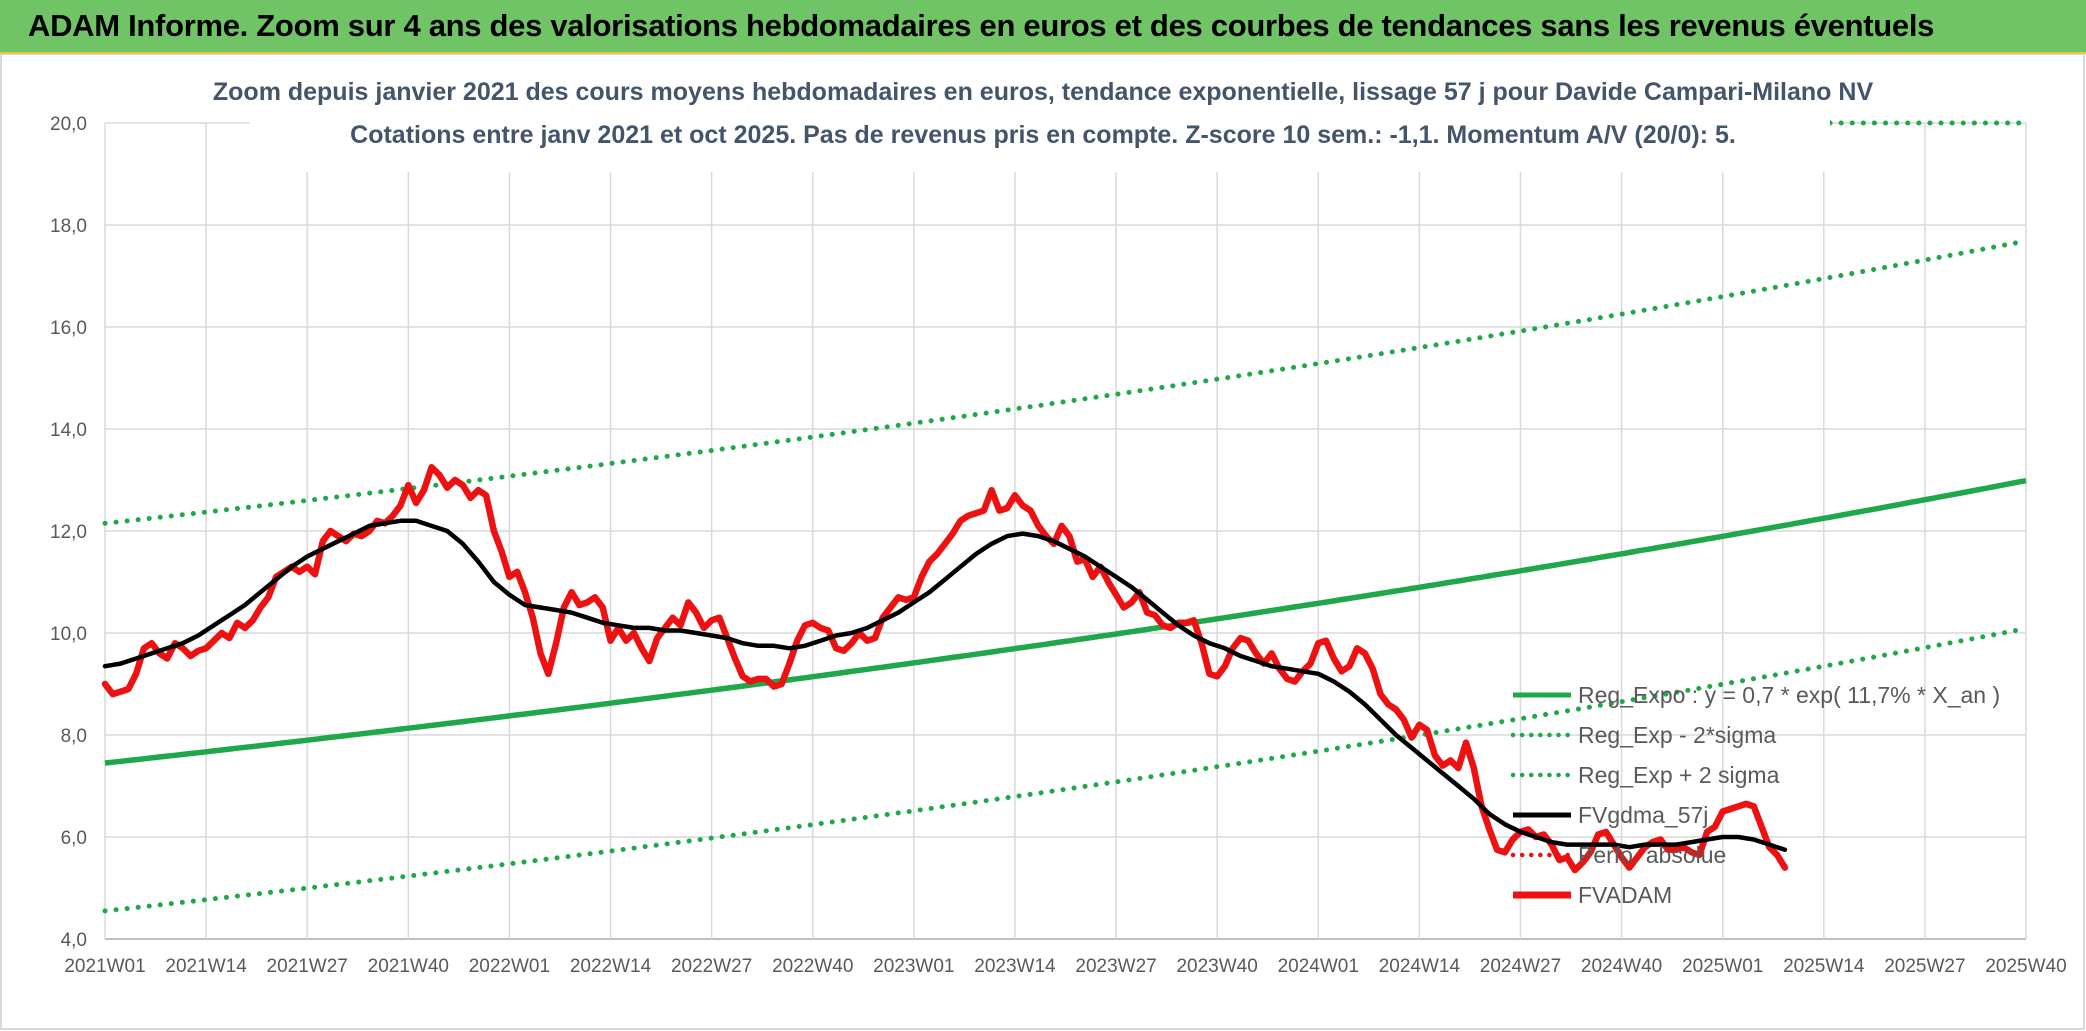 The width and height of the screenshot is (2086, 1031). Describe the element at coordinates (68, 124) in the screenshot. I see `y-tick-label: 20,0` at that location.